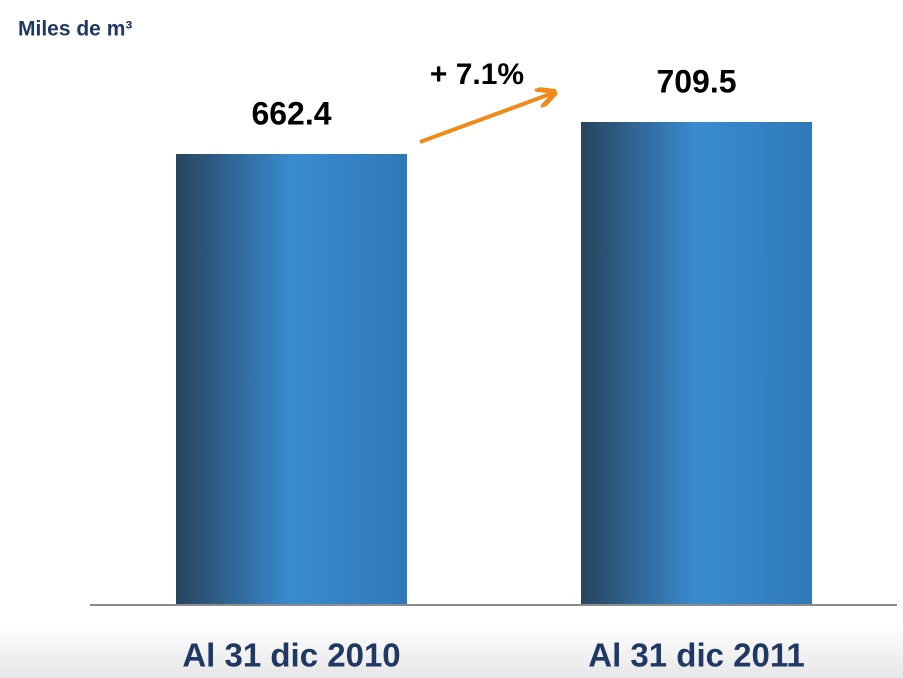 Image resolution: width=903 pixels, height=678 pixels. What do you see at coordinates (477, 74) in the screenshot?
I see `annotation: + 7.1%` at bounding box center [477, 74].